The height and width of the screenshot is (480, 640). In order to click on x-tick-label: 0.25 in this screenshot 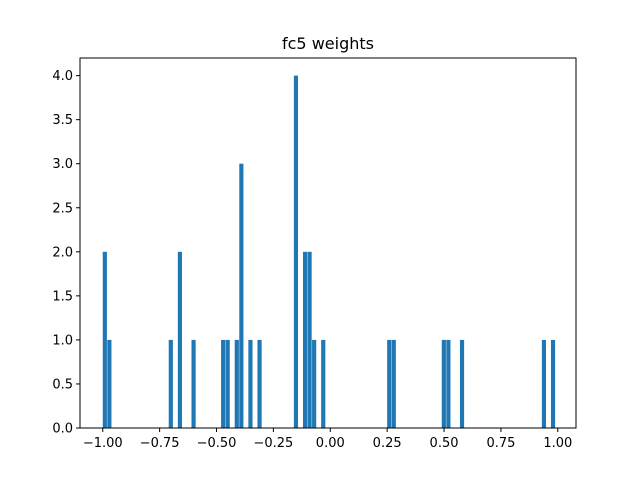, I will do `click(387, 443)`.